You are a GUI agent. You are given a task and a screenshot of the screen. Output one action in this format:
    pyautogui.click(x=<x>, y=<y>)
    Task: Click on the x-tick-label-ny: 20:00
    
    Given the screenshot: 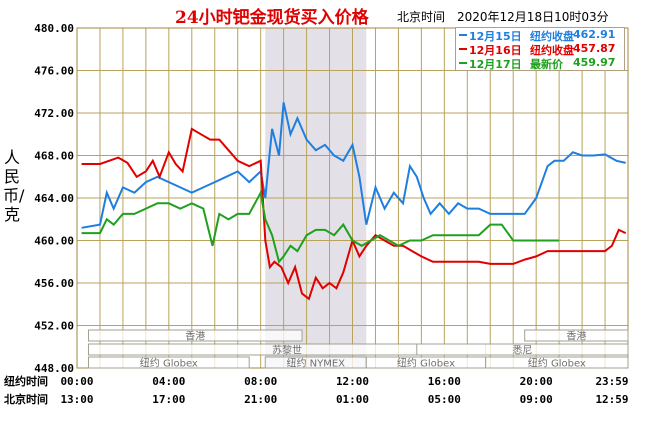 What is the action you would take?
    pyautogui.click(x=536, y=381)
    